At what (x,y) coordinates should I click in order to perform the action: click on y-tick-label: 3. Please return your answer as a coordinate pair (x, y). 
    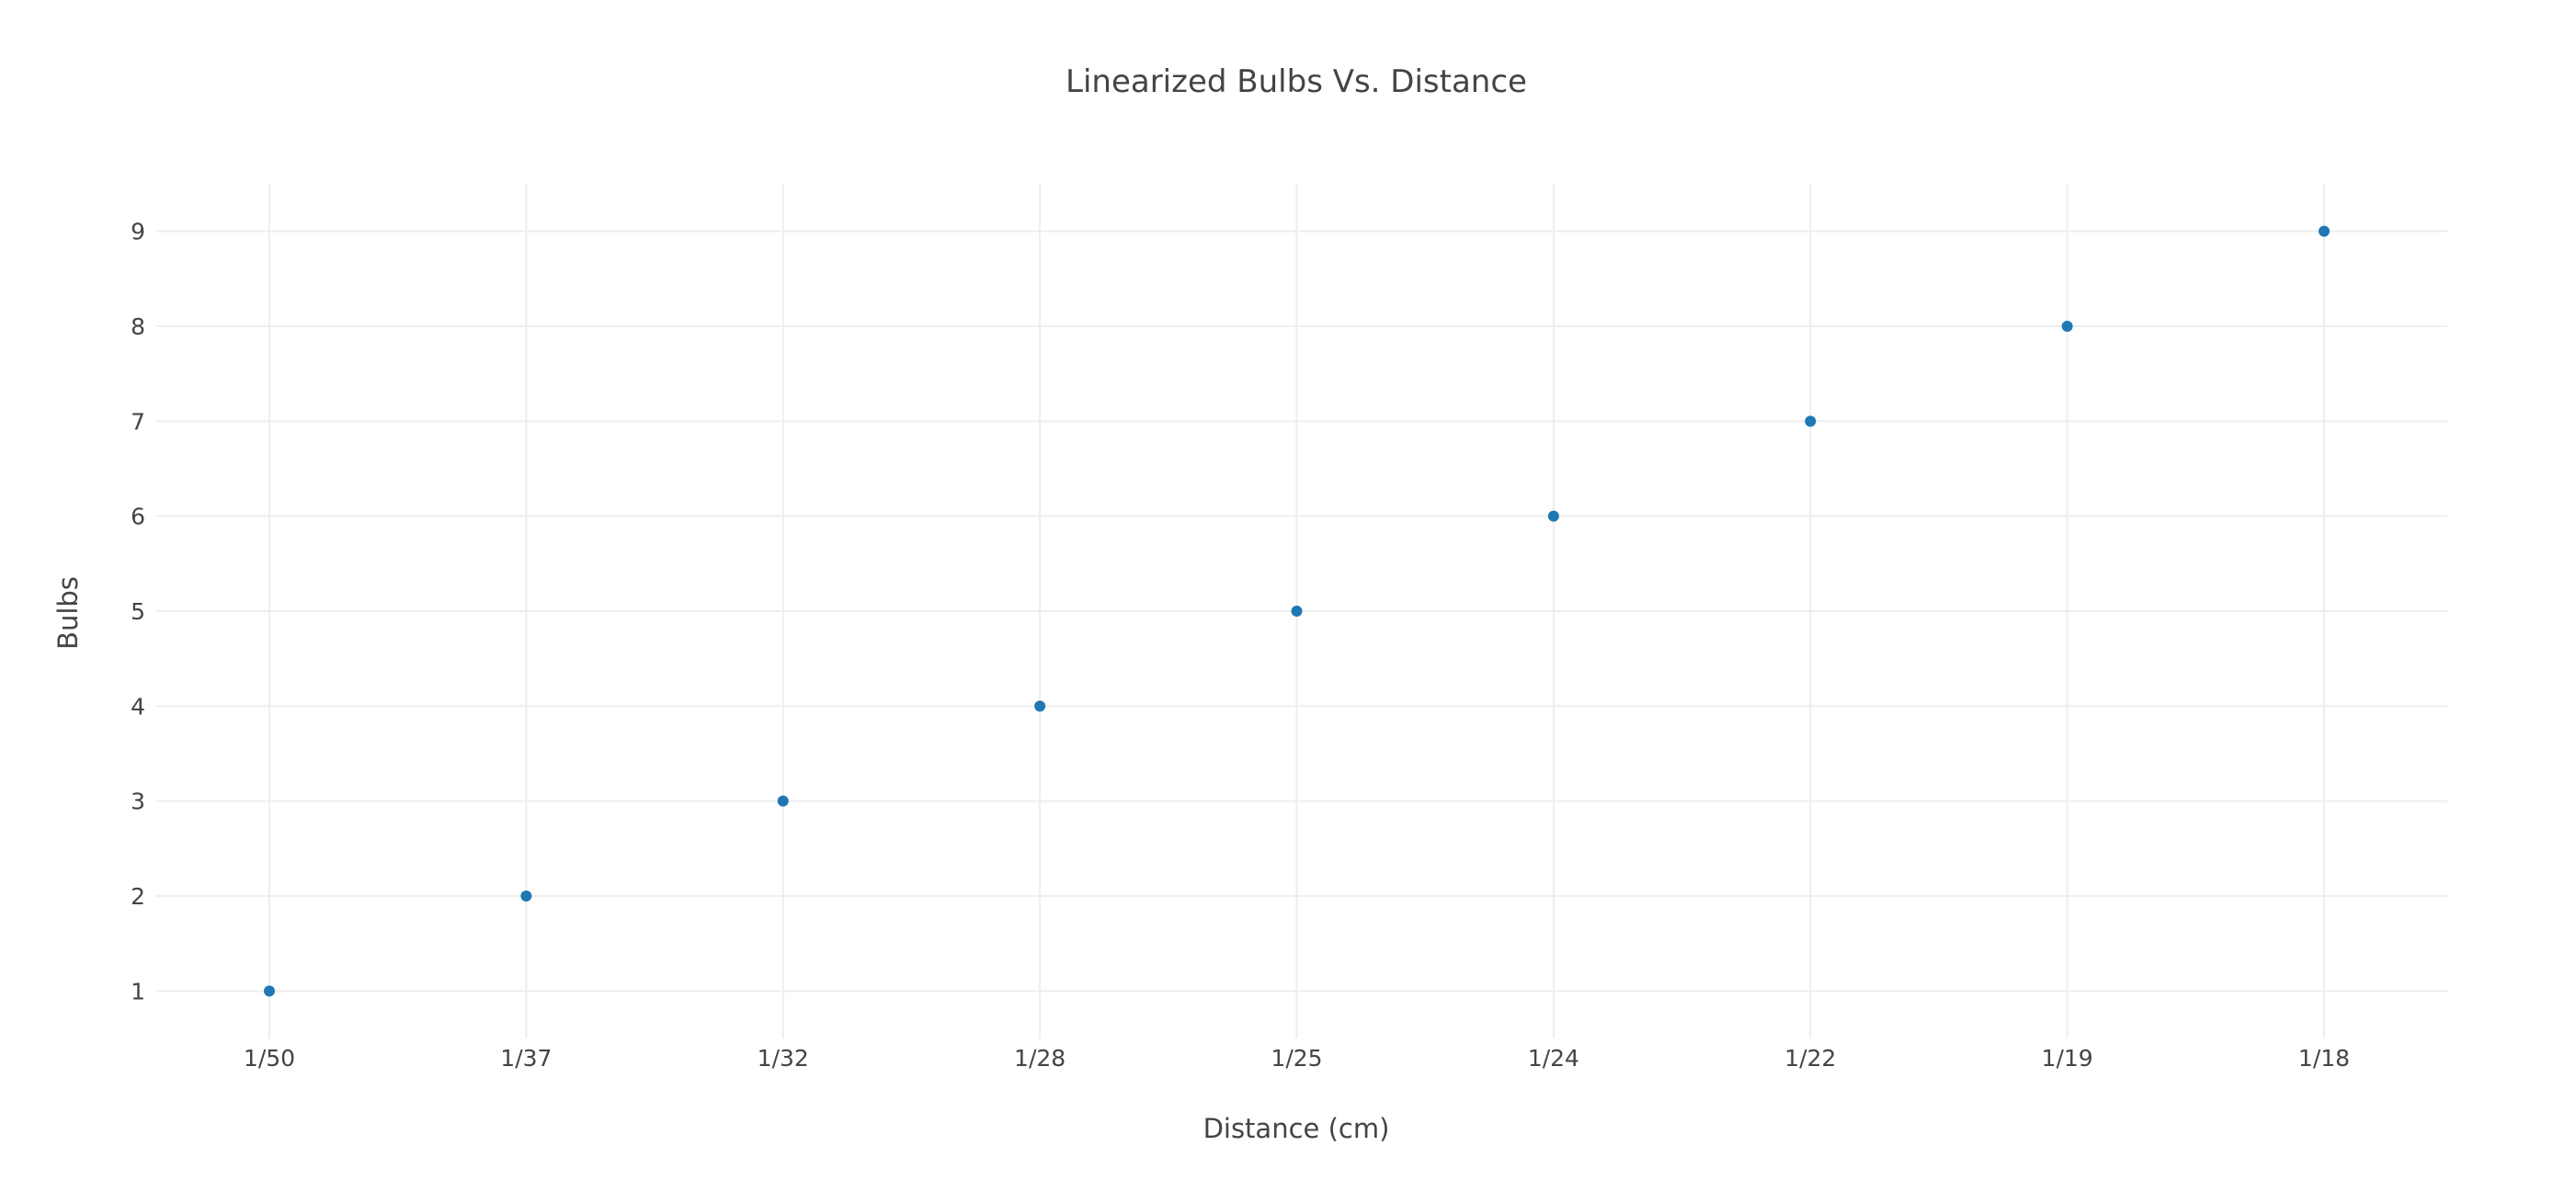
    Looking at the image, I should click on (138, 802).